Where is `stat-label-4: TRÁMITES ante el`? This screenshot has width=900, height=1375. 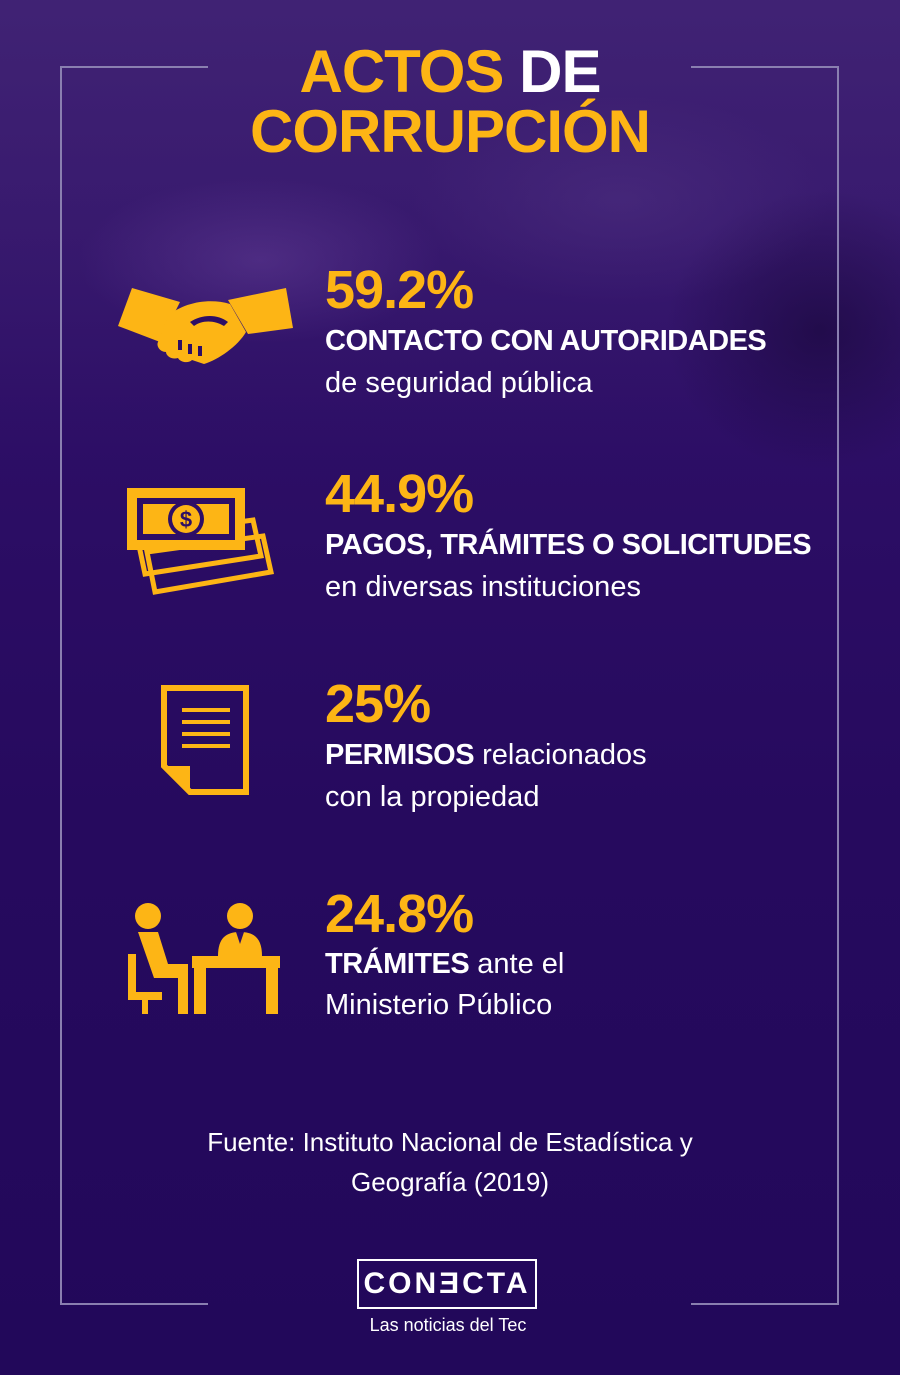
stat-label-4: TRÁMITES ante el is located at coordinates (444, 964).